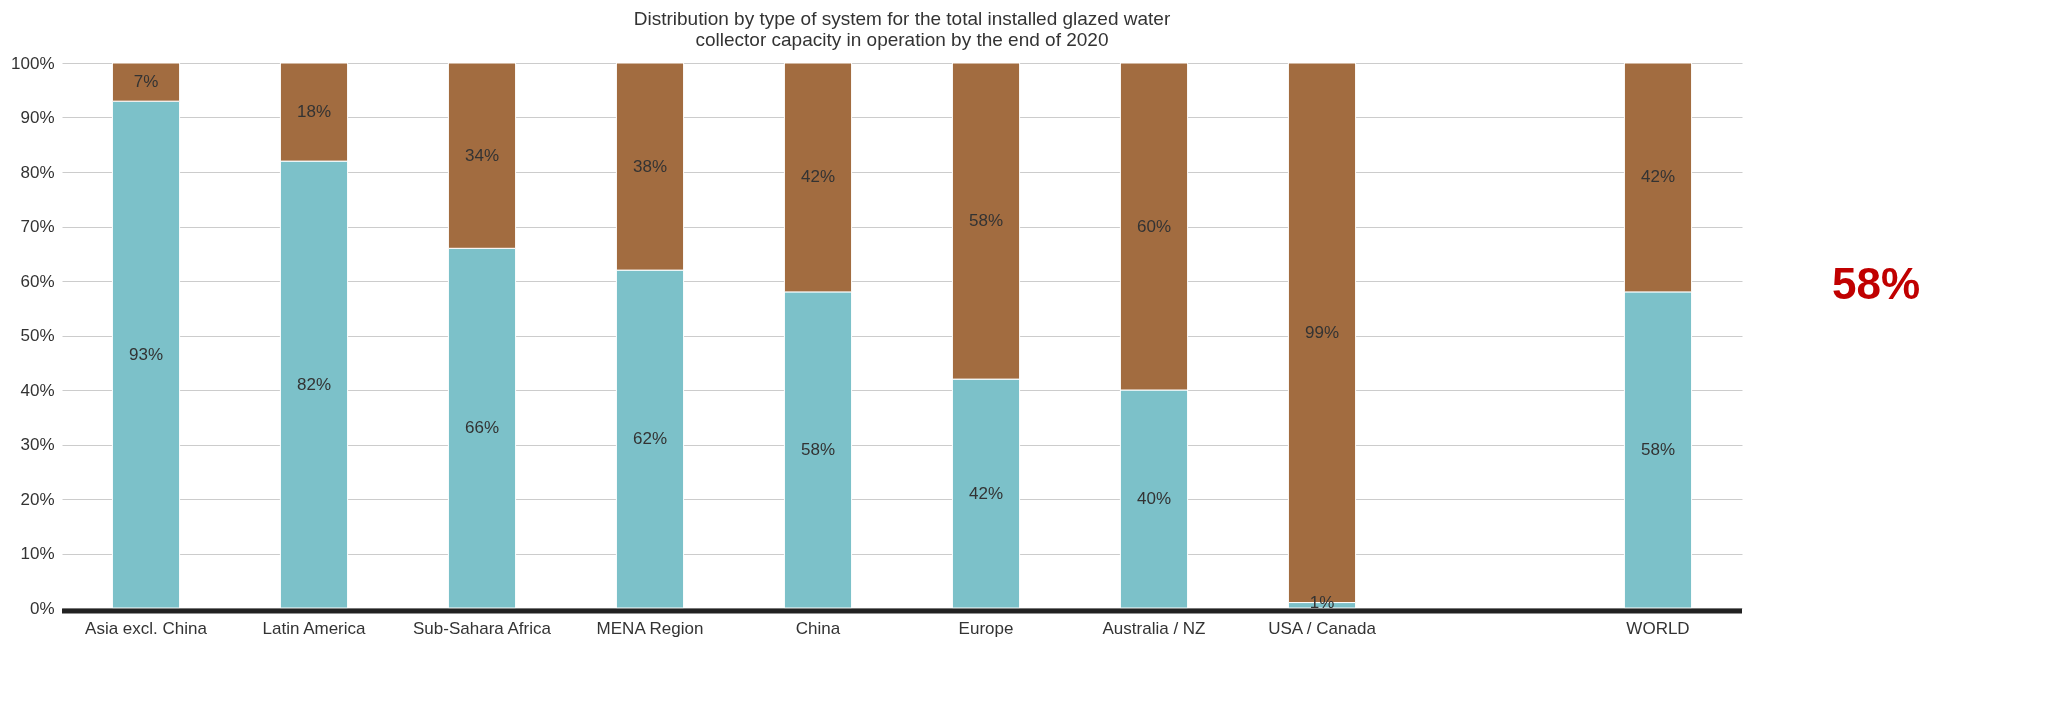 The image size is (2049, 716). I want to click on text: 93%, so click(146, 354).